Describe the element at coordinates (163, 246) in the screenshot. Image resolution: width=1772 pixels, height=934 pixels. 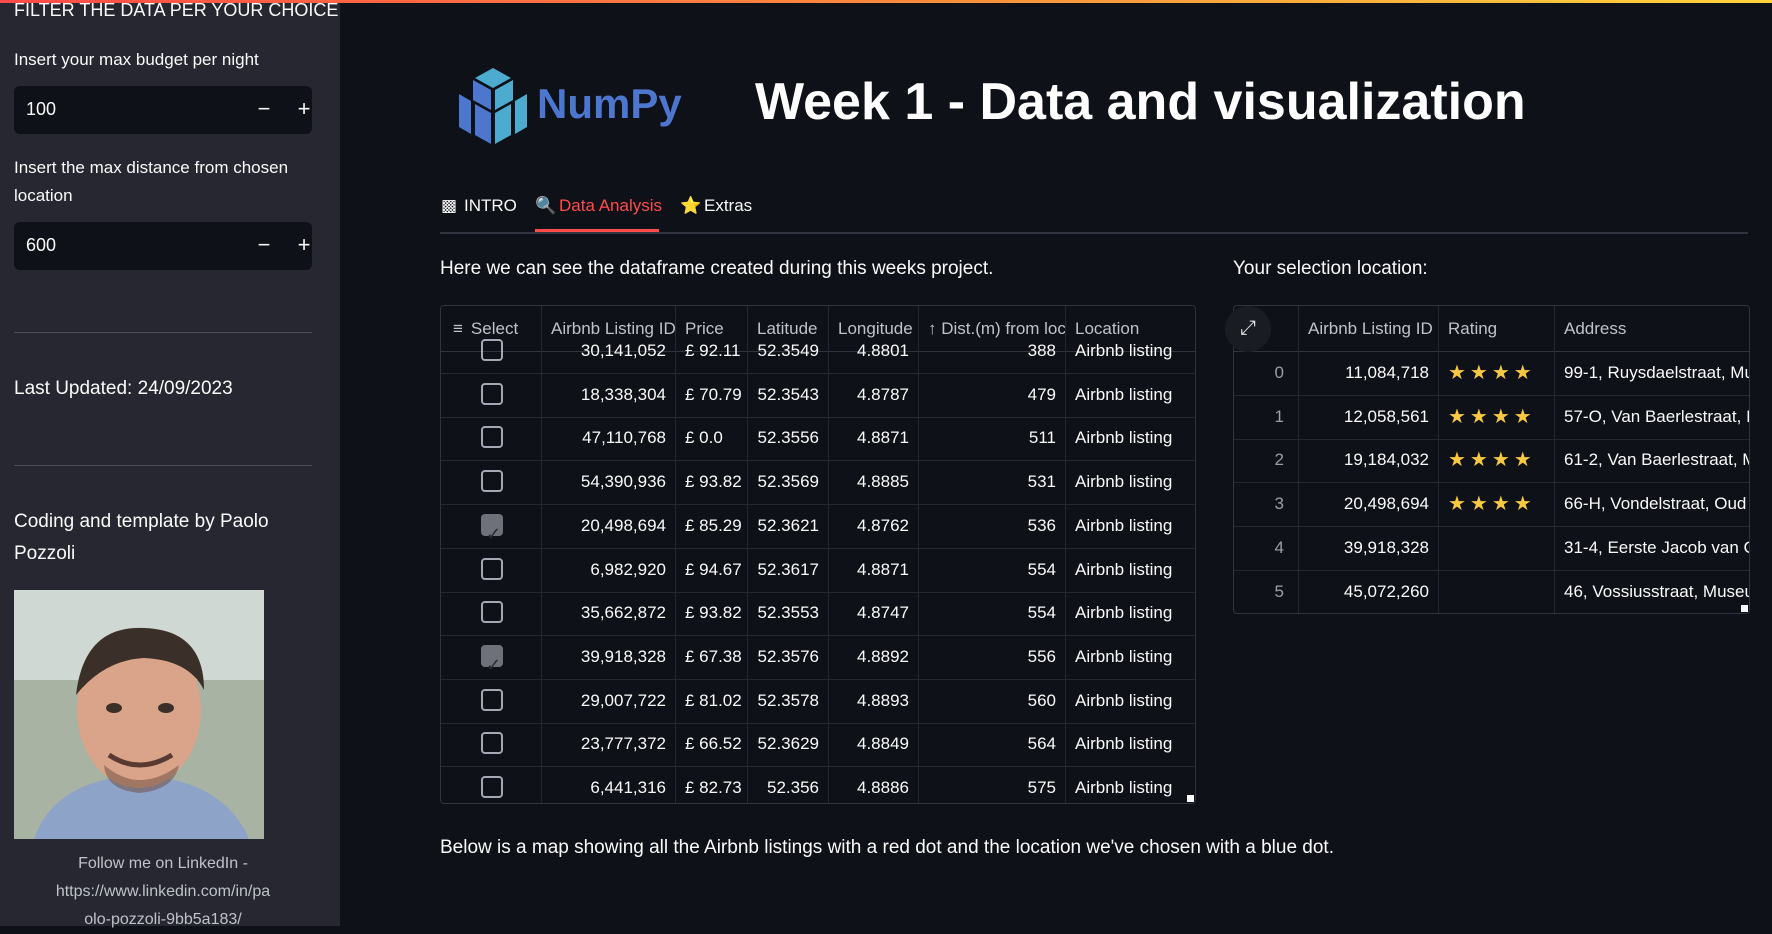
I see `distance-number-input: 600 − +` at that location.